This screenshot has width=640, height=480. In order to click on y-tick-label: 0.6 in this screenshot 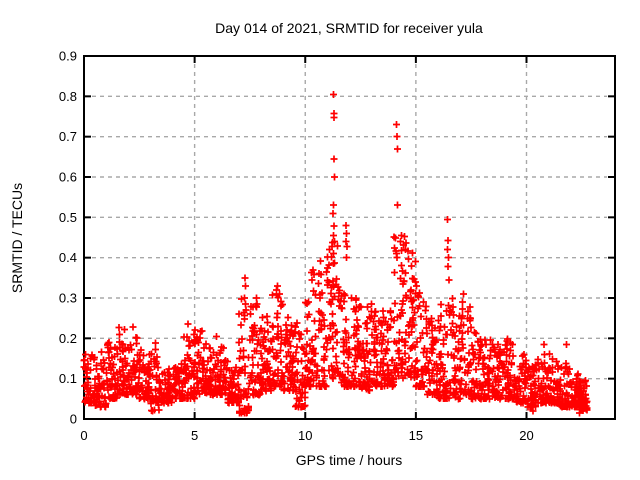, I will do `click(68, 177)`.